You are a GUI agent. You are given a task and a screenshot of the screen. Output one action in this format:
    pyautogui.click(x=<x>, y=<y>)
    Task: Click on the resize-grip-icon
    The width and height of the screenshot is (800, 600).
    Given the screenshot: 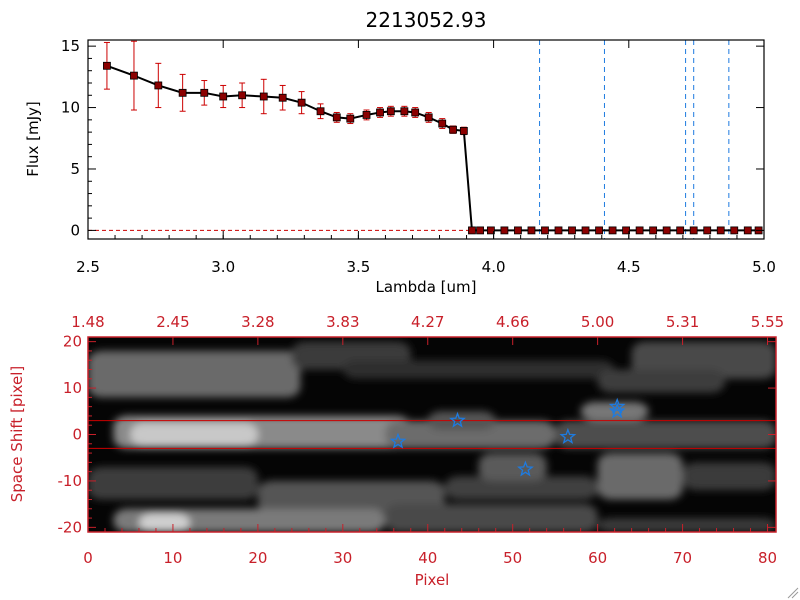 What is the action you would take?
    pyautogui.click(x=793, y=593)
    